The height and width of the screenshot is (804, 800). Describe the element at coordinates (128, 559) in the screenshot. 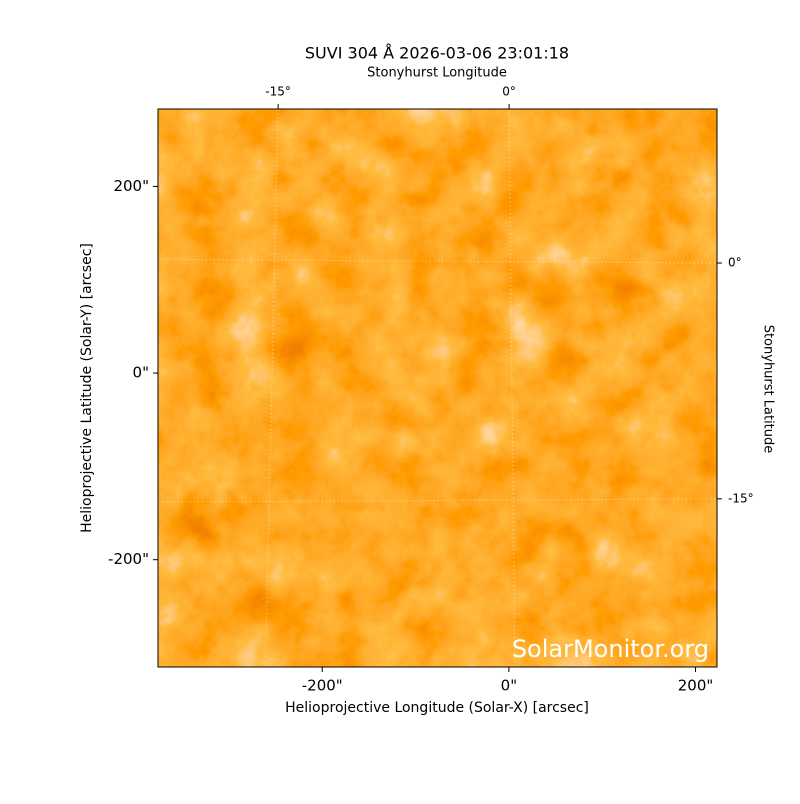

I see `y-tick-label: -200"` at that location.